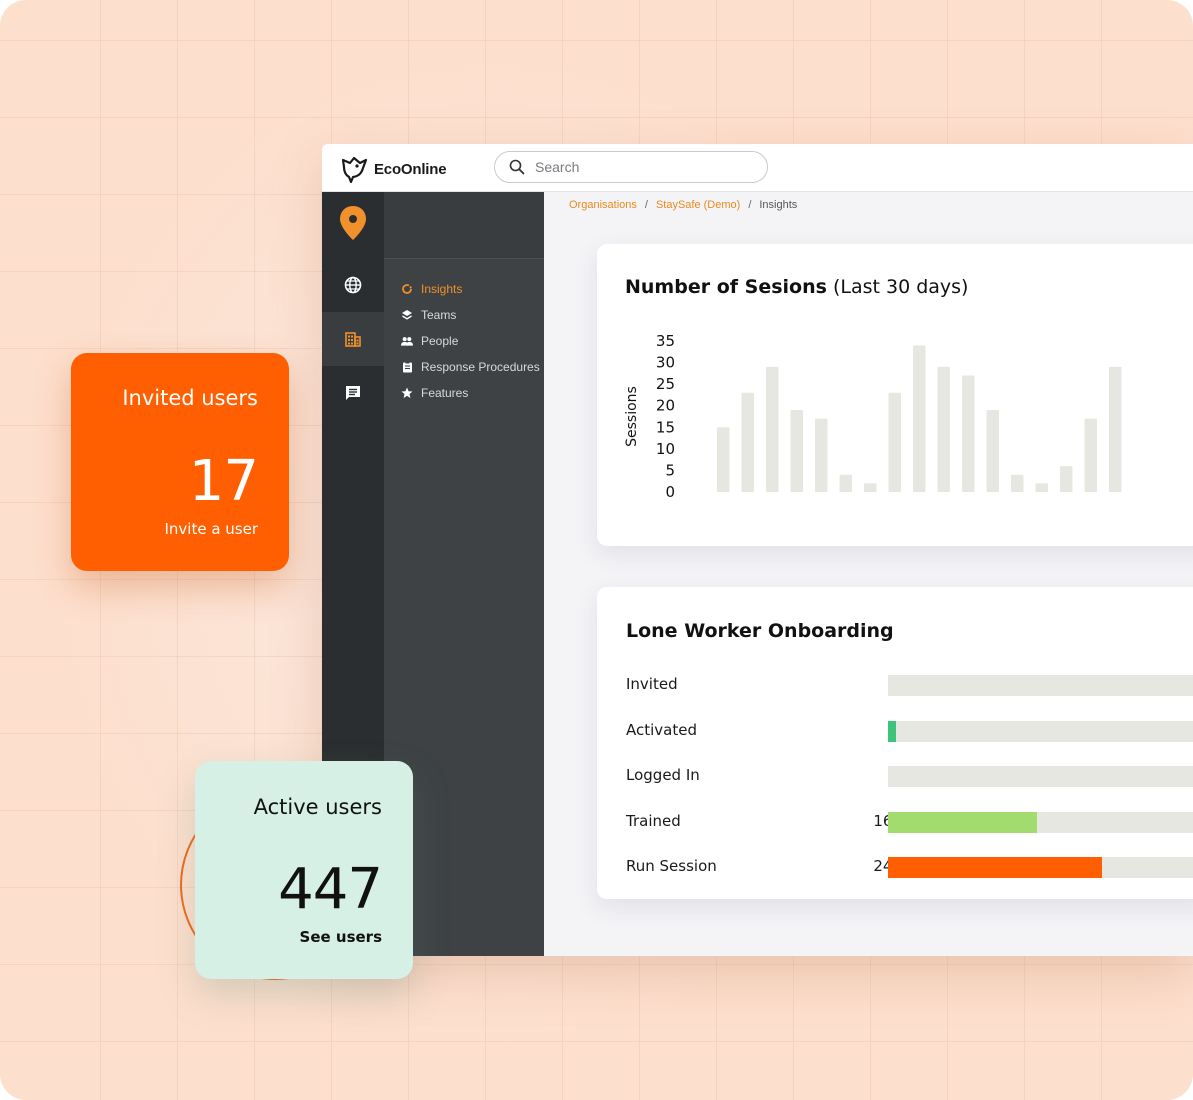 This screenshot has height=1100, width=1193. Describe the element at coordinates (909, 731) in the screenshot. I see `onboarding-row: Activated7` at that location.